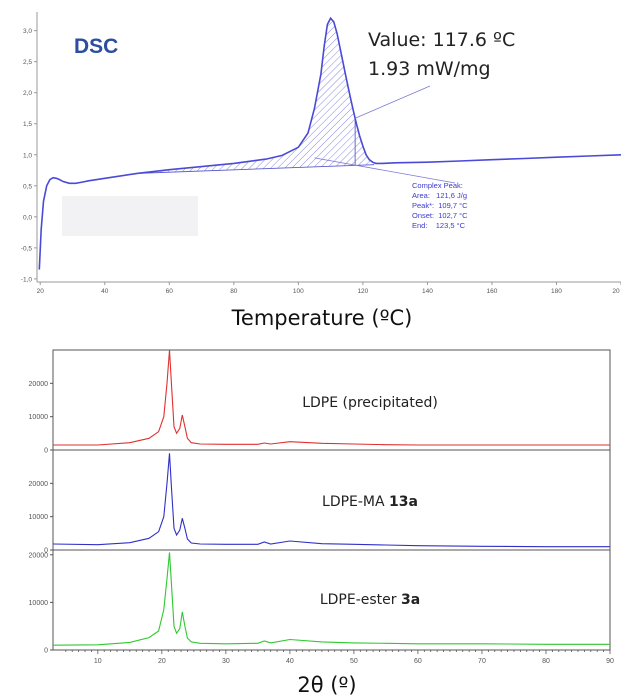 The height and width of the screenshot is (699, 621). What do you see at coordinates (370, 600) in the screenshot?
I see `xrd-panel-label: LDPE-ester 3a` at bounding box center [370, 600].